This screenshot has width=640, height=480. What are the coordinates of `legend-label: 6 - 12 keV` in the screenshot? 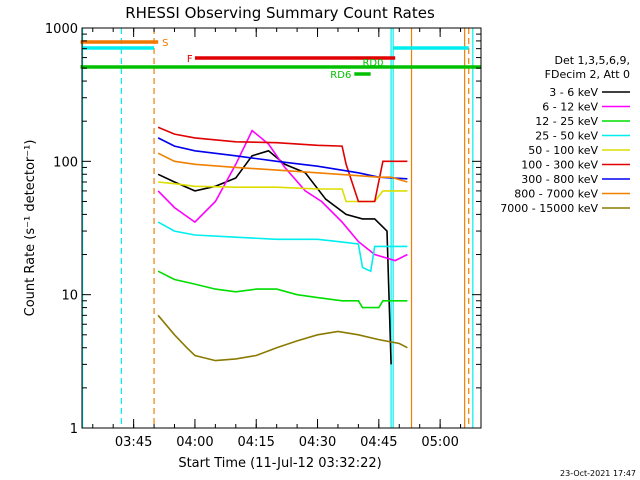 It's located at (570, 107).